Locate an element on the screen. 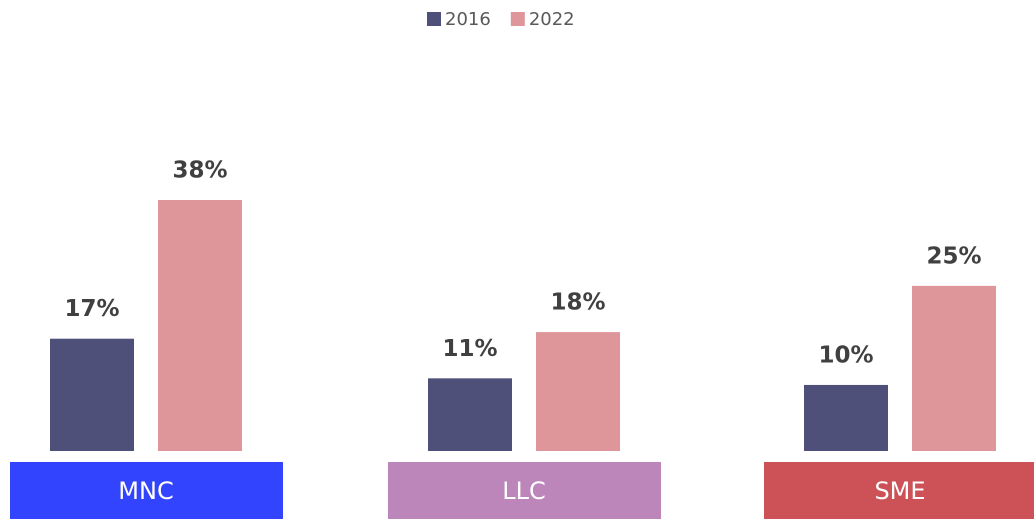  data-label: 25% is located at coordinates (953, 256).